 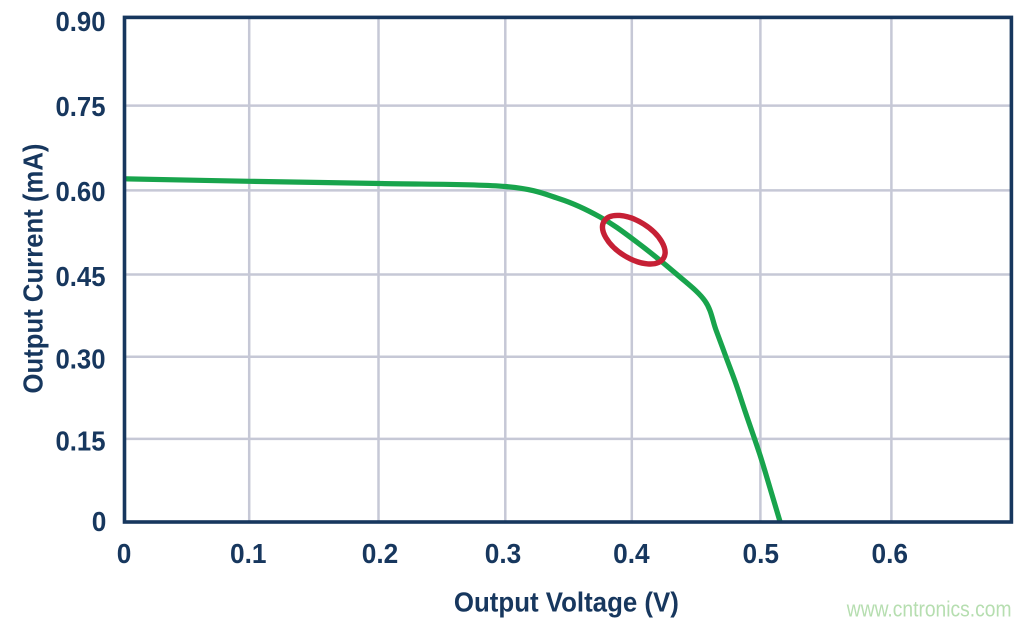 What do you see at coordinates (761, 553) in the screenshot?
I see `svg-text: 0.5` at bounding box center [761, 553].